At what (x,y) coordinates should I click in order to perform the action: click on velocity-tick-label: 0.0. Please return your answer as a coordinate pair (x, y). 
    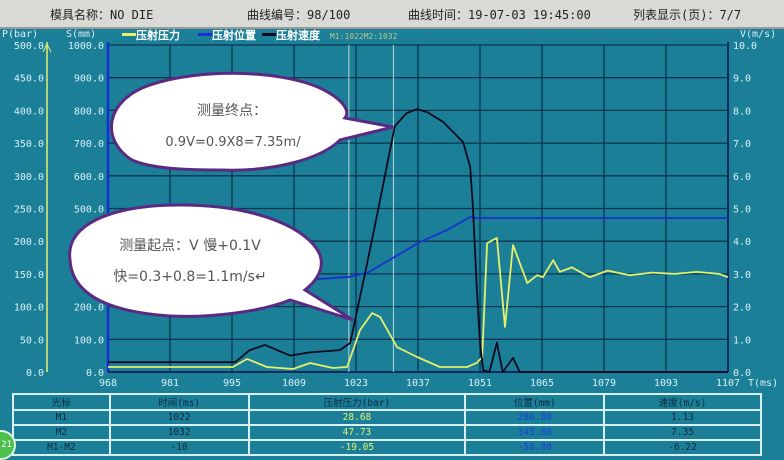
    Looking at the image, I should click on (742, 373).